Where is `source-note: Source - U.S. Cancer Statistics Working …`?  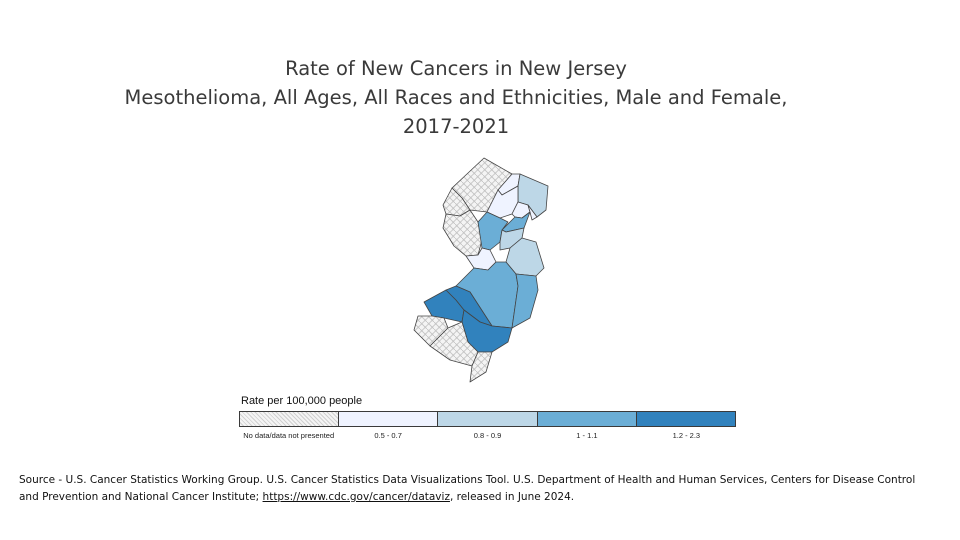
source-note: Source - U.S. Cancer Statistics Working … is located at coordinates (469, 489).